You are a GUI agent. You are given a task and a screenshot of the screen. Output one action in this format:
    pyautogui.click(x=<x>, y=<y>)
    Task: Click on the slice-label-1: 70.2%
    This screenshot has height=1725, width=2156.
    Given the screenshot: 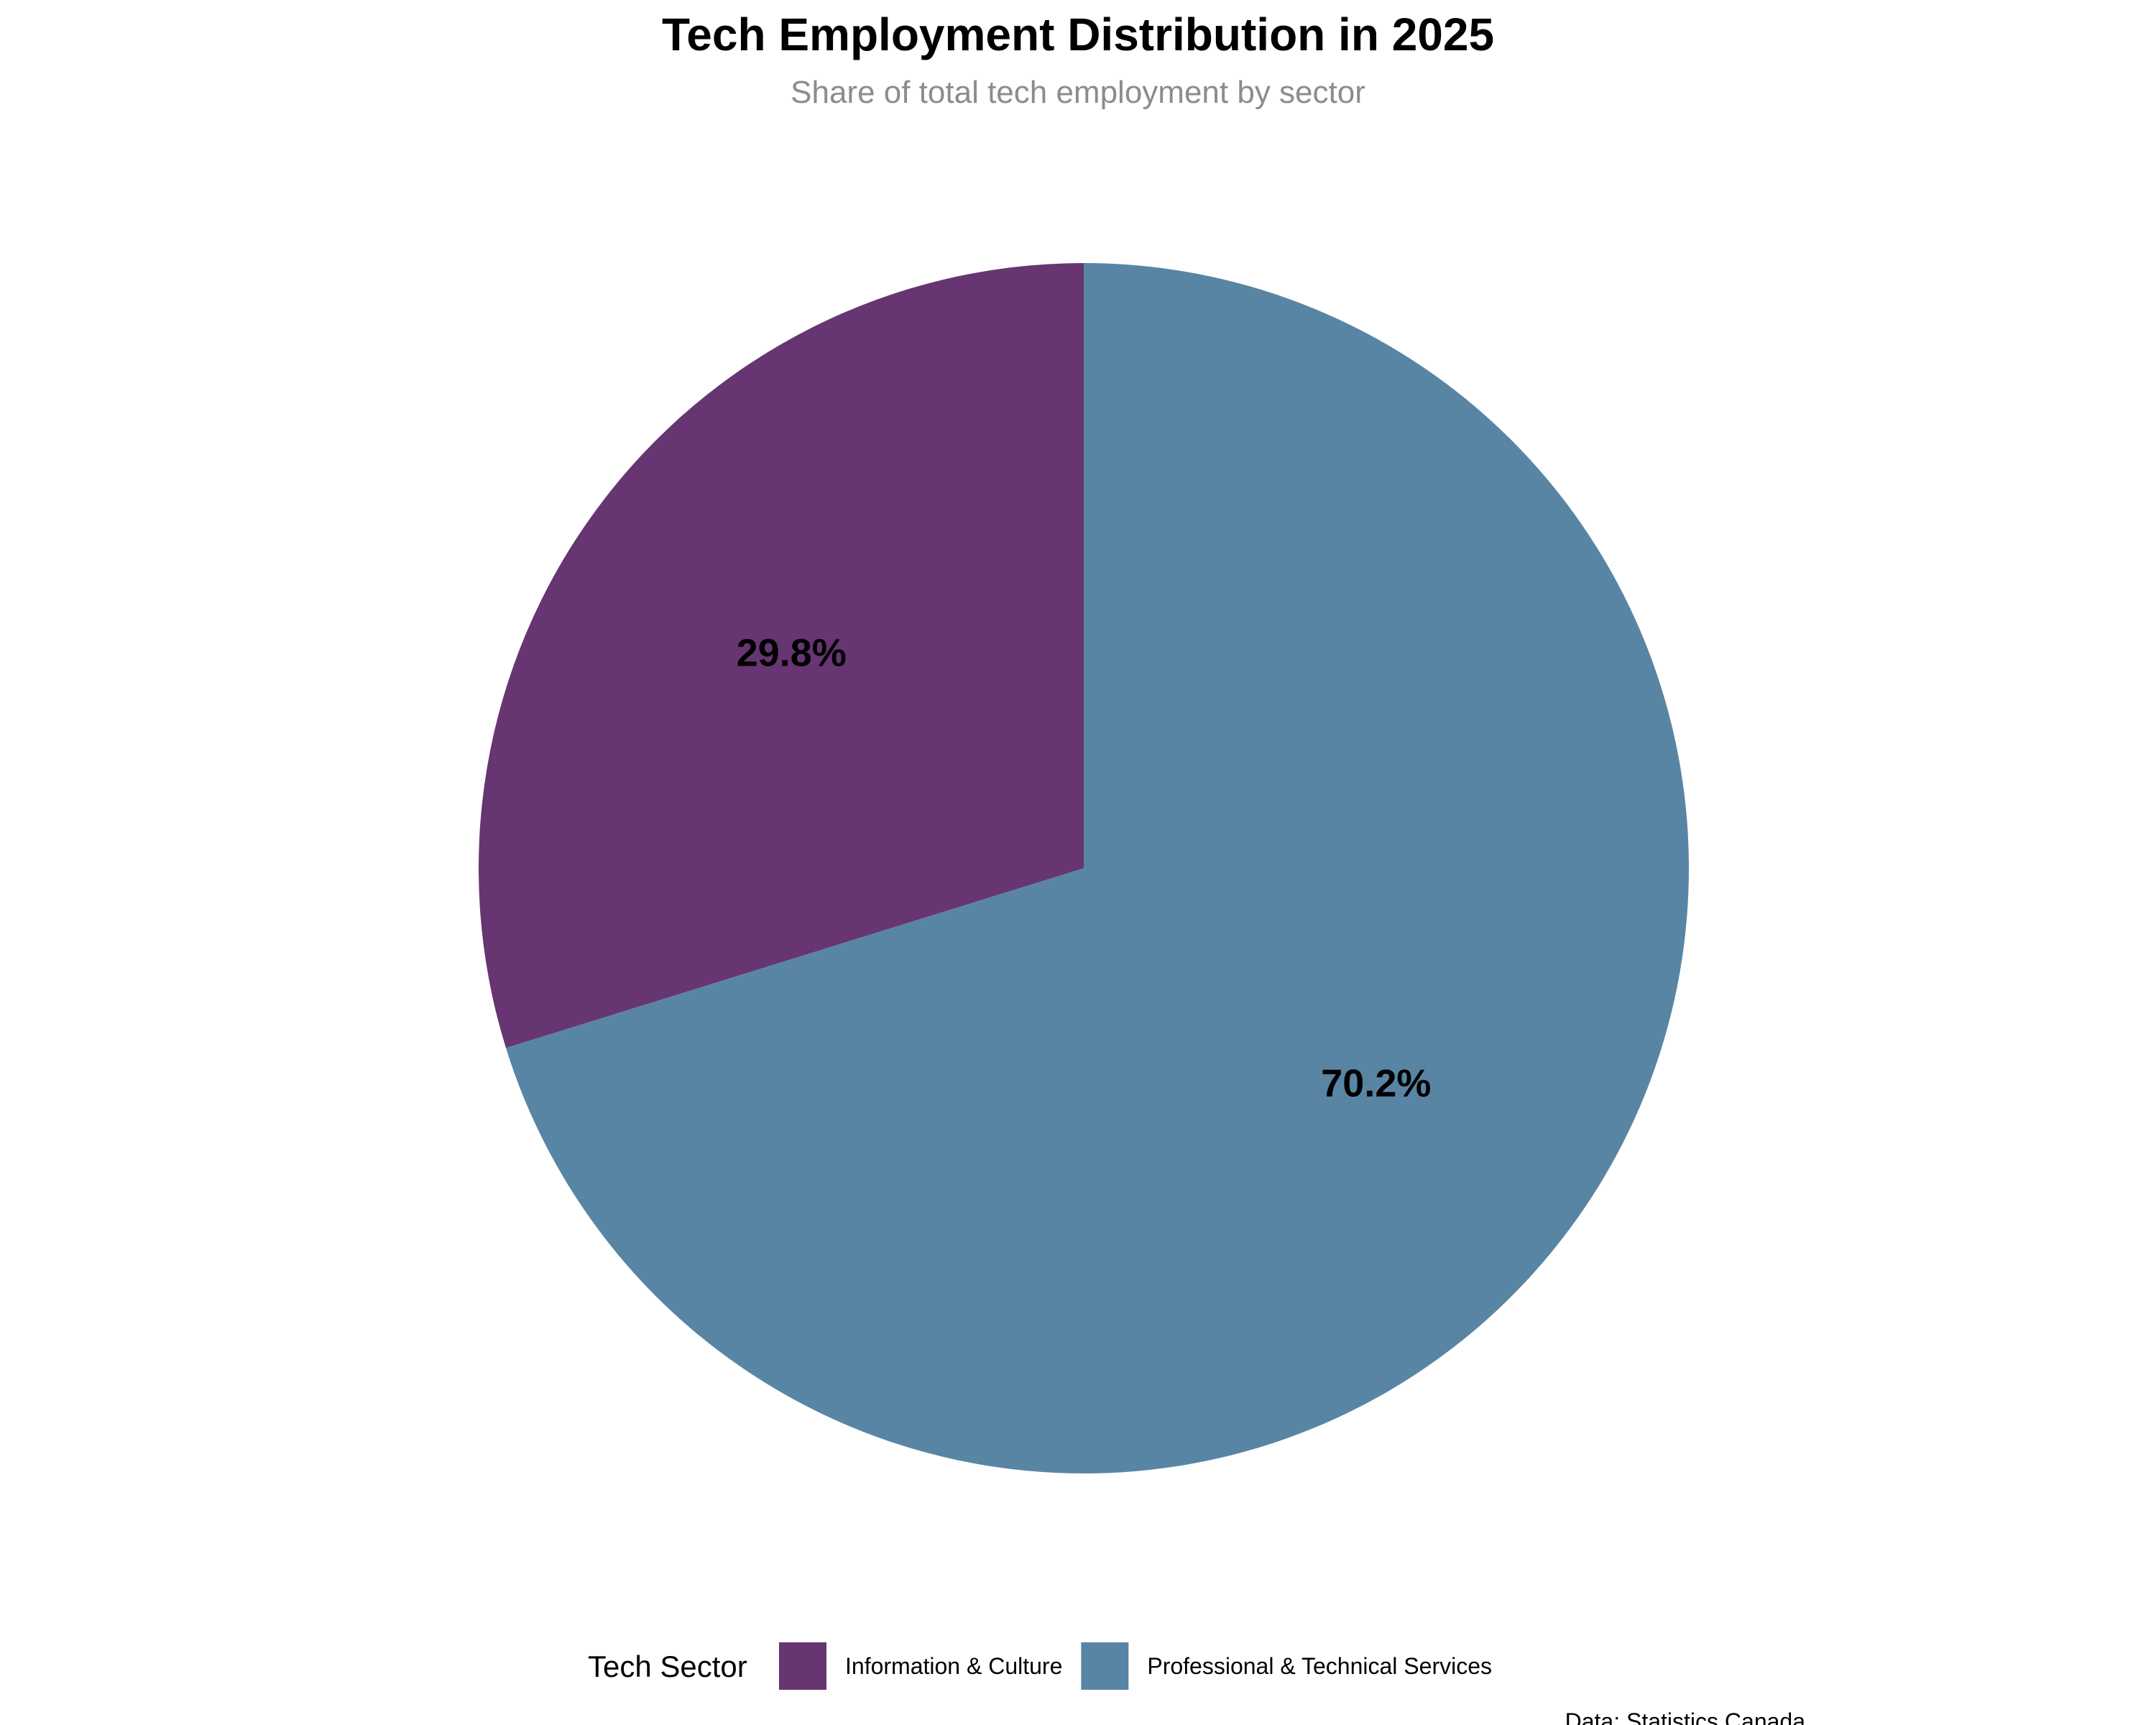 What is the action you would take?
    pyautogui.click(x=1376, y=1083)
    